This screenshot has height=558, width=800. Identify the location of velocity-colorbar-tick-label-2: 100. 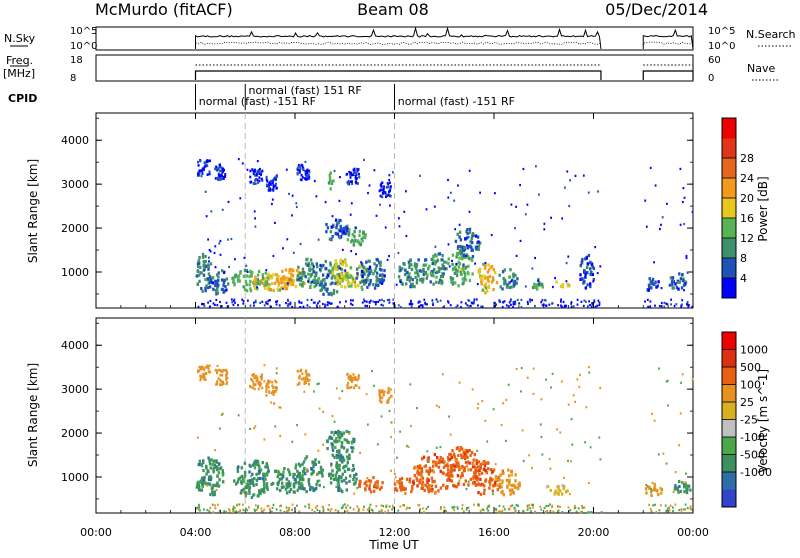
(750, 385).